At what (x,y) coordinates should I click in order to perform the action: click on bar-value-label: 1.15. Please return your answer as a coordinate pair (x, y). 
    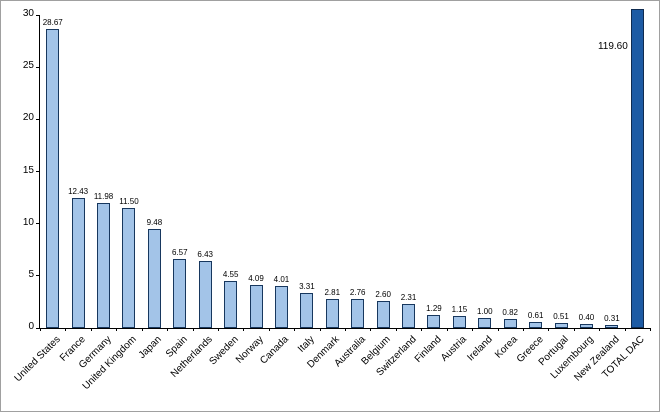
    Looking at the image, I should click on (459, 309).